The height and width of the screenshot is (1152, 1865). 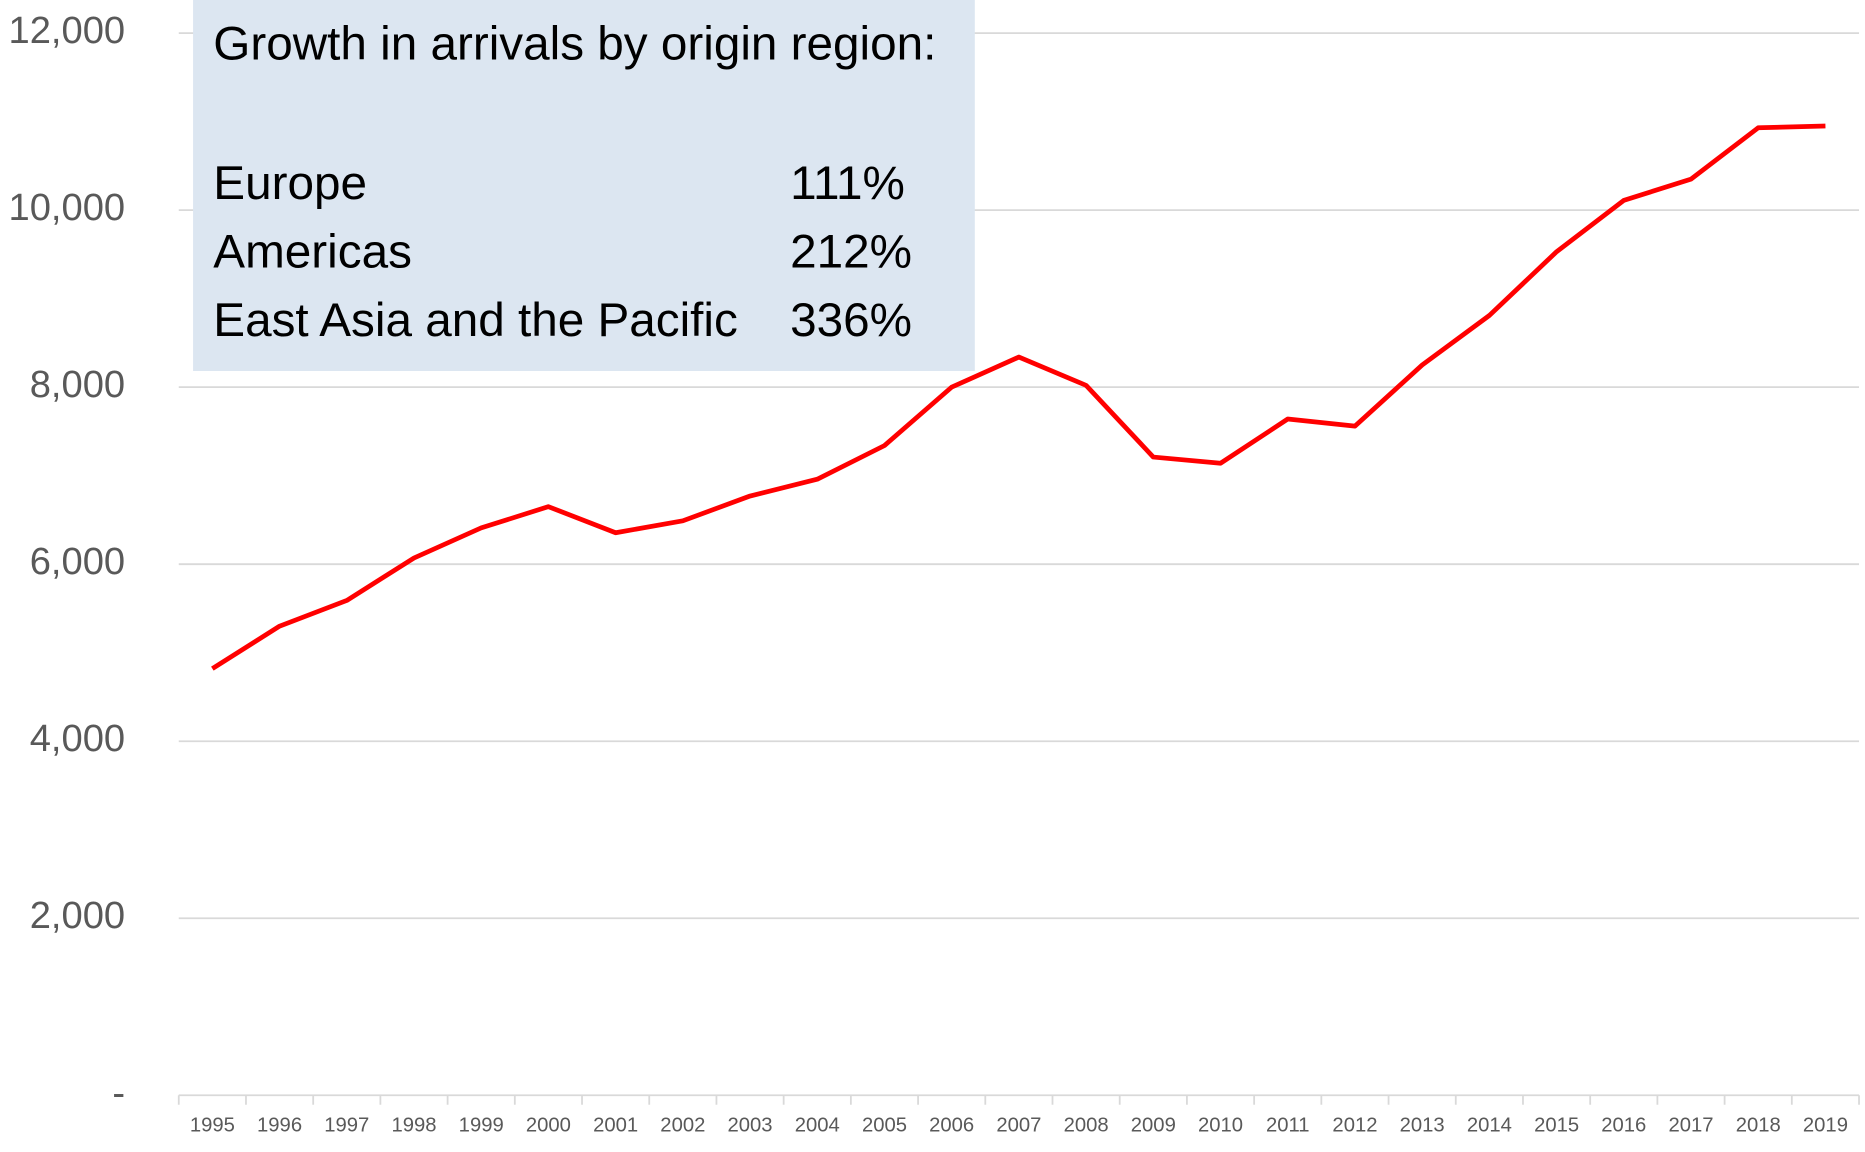 I want to click on y-tick-label: 8,000, so click(x=77, y=385).